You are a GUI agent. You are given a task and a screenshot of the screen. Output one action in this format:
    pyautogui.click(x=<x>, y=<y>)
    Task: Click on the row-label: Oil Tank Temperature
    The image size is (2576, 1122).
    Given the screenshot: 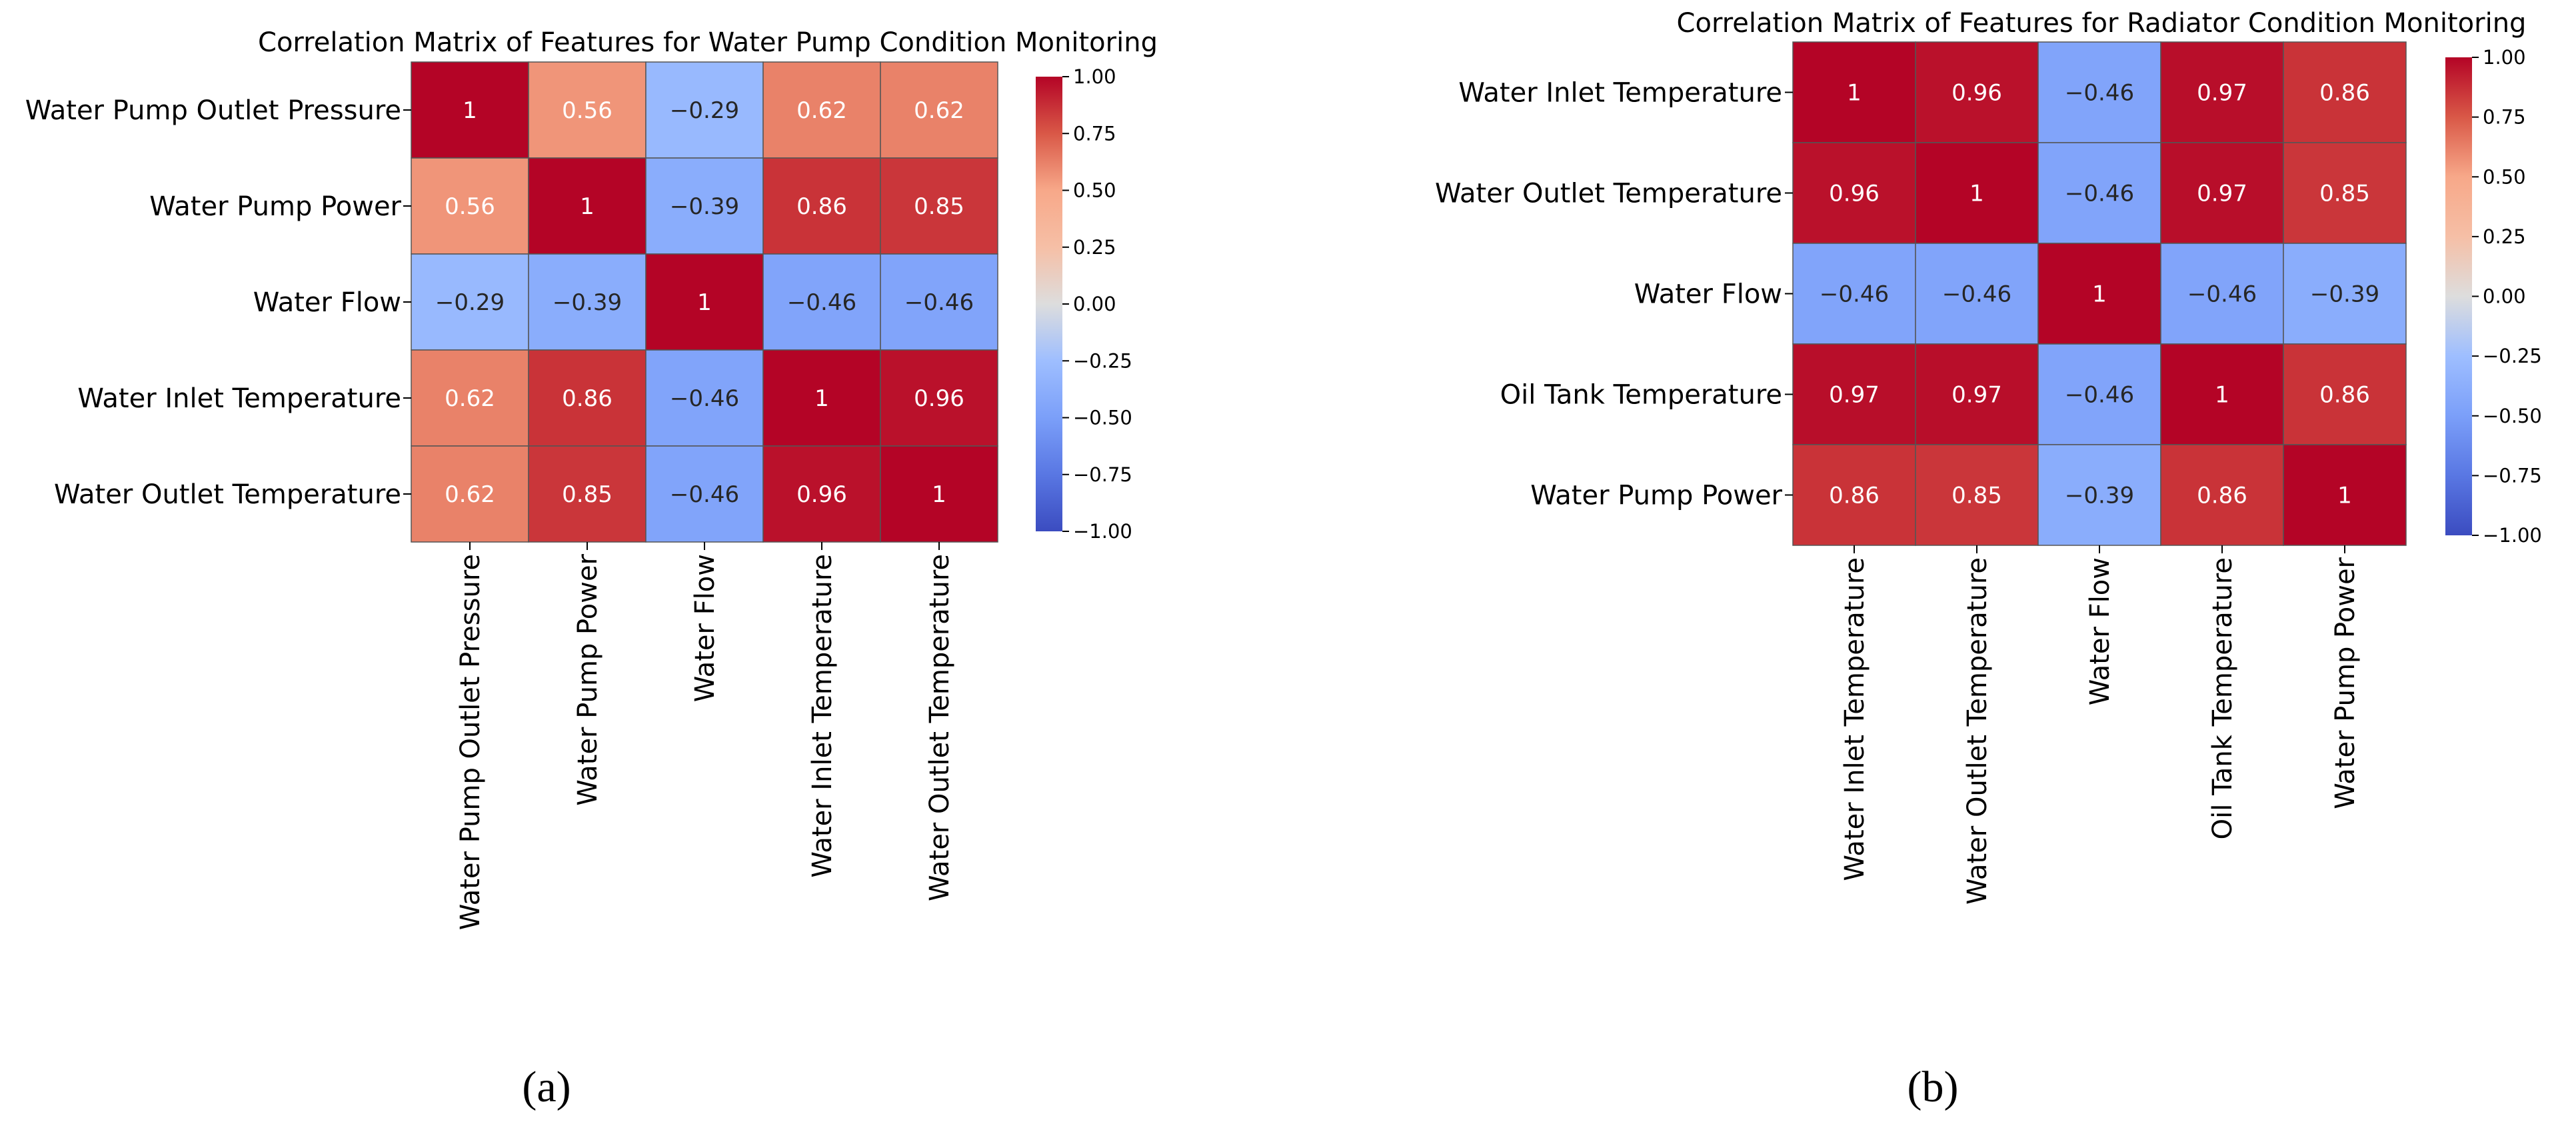 What is the action you would take?
    pyautogui.click(x=1641, y=395)
    